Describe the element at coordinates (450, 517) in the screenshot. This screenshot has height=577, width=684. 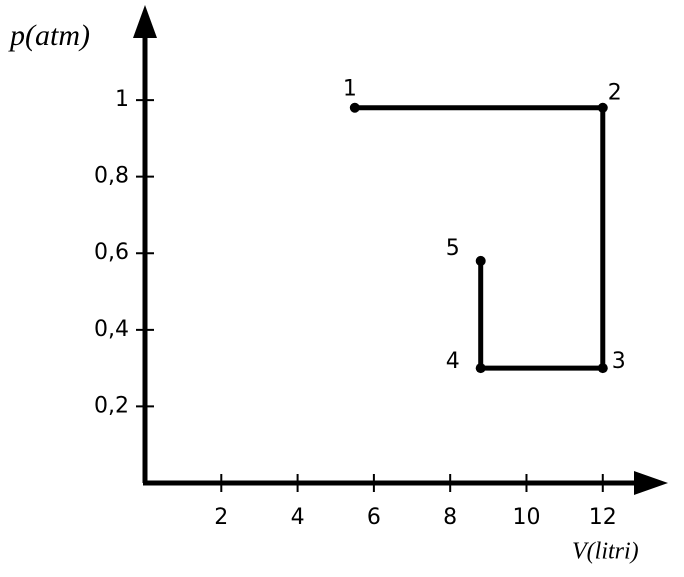
I see `x-tick-label: 8` at that location.